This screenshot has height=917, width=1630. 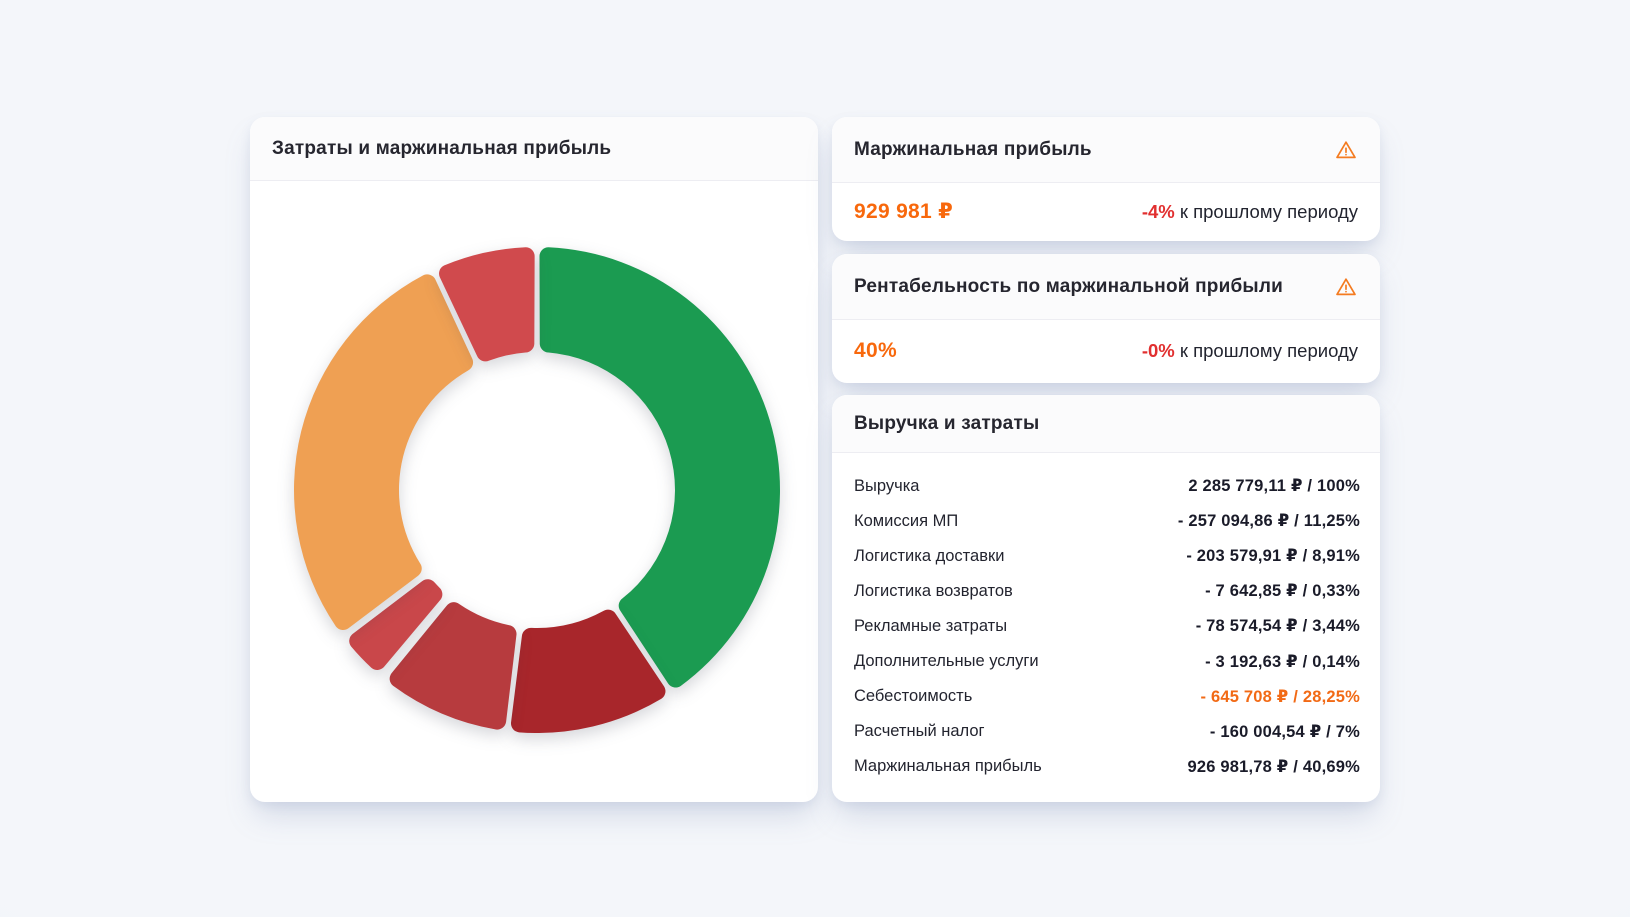 What do you see at coordinates (487, 304) in the screenshot?
I see `donut-segment-7: Расчетный налог — 7%` at bounding box center [487, 304].